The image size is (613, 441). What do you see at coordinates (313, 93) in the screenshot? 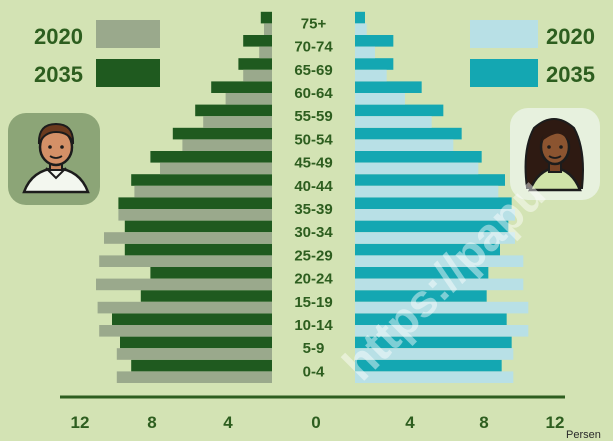
I see `age-label-60-64: 60-64` at bounding box center [313, 93].